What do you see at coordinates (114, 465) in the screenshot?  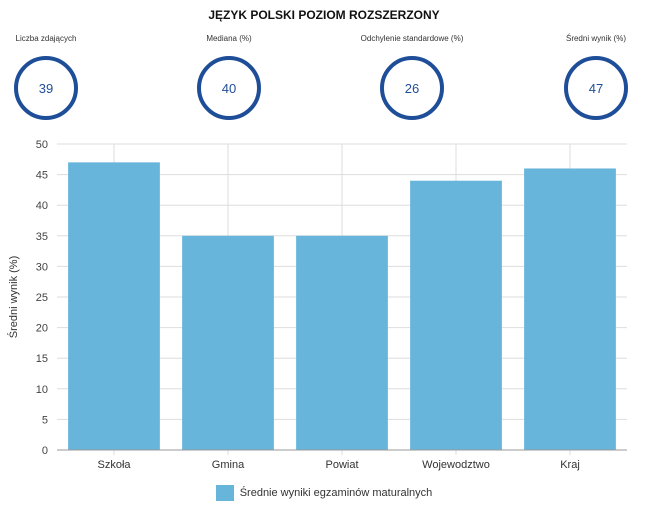 I see `x-tick-label: Szkoła` at bounding box center [114, 465].